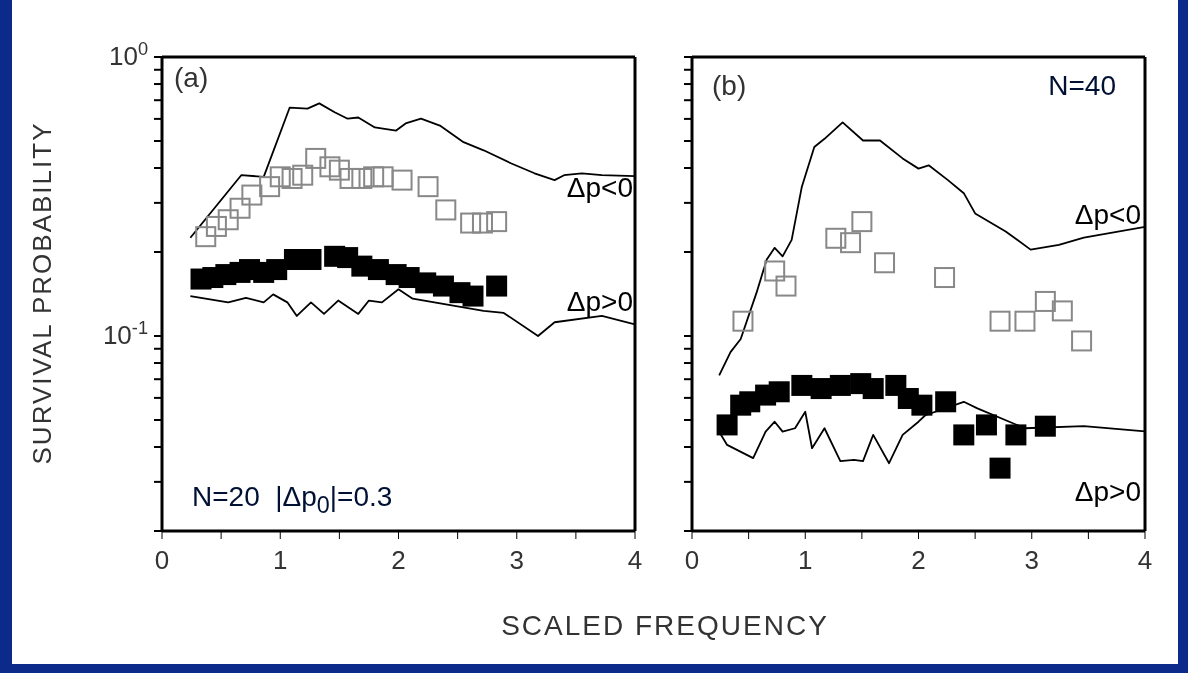  I want to click on x-axis-title: SCALED FREQUENCY, so click(665, 626).